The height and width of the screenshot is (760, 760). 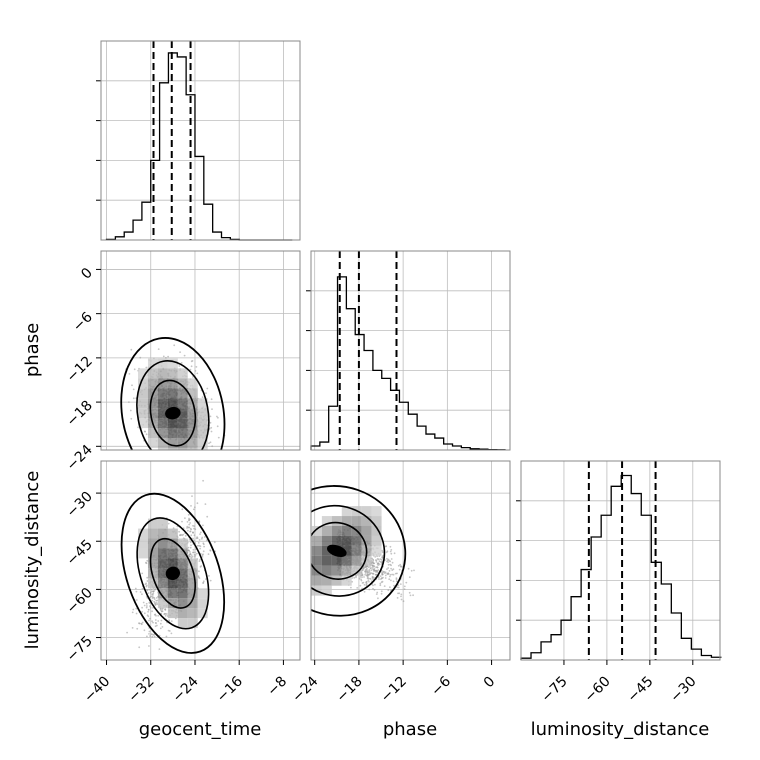 What do you see at coordinates (83, 322) in the screenshot?
I see `y-tick-label-phase: −6` at bounding box center [83, 322].